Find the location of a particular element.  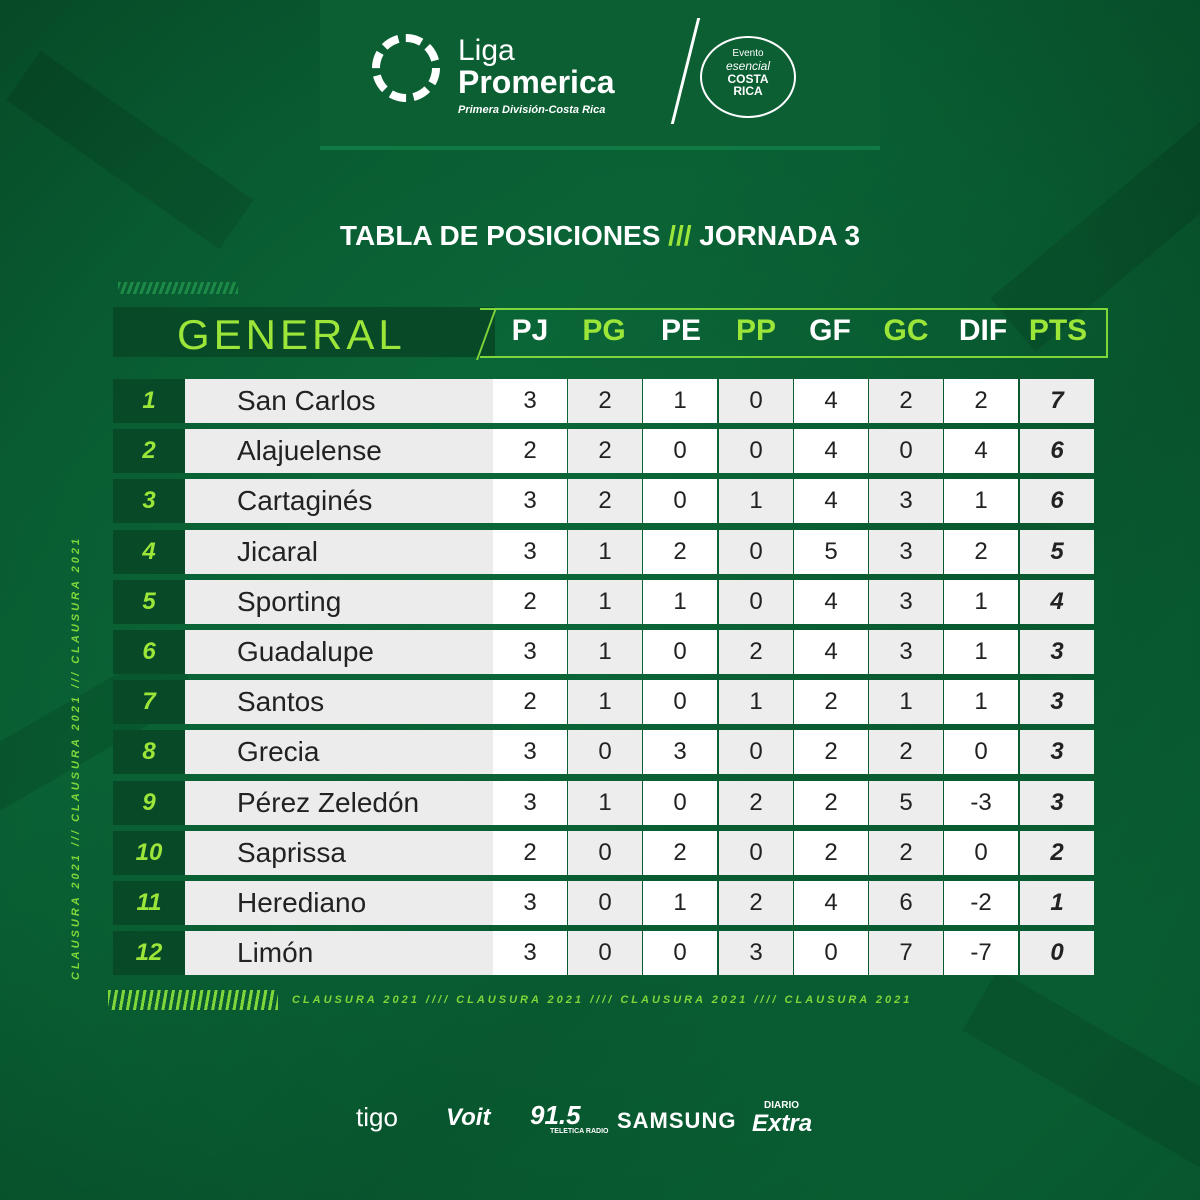

stat-cell-gf: 0 is located at coordinates (831, 953).